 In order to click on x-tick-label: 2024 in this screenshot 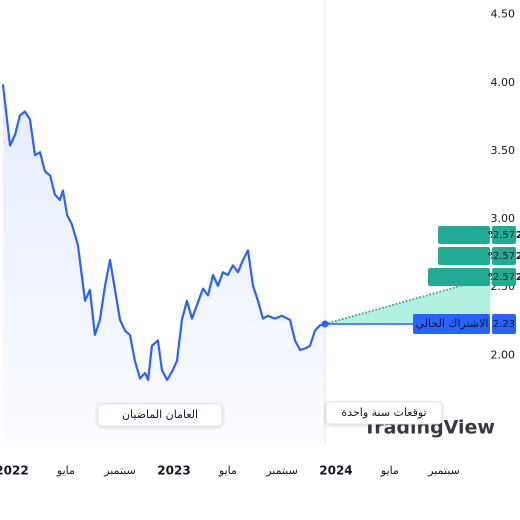, I will do `click(335, 471)`.